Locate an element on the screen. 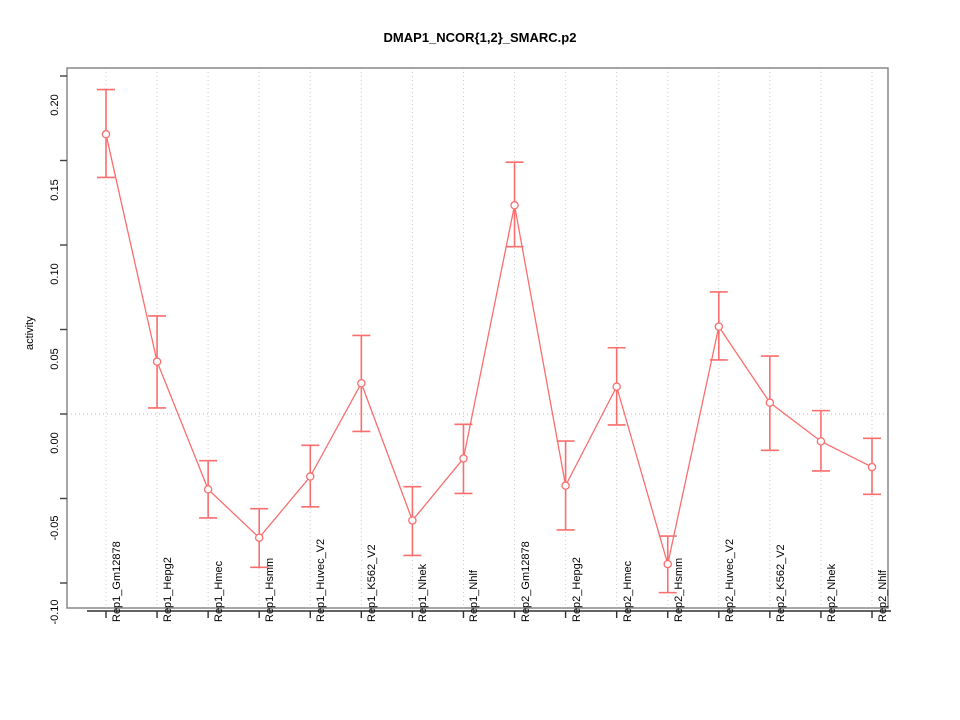 This screenshot has height=720, width=960. x-tick-label: Rep1_K562_V2 is located at coordinates (372, 583).